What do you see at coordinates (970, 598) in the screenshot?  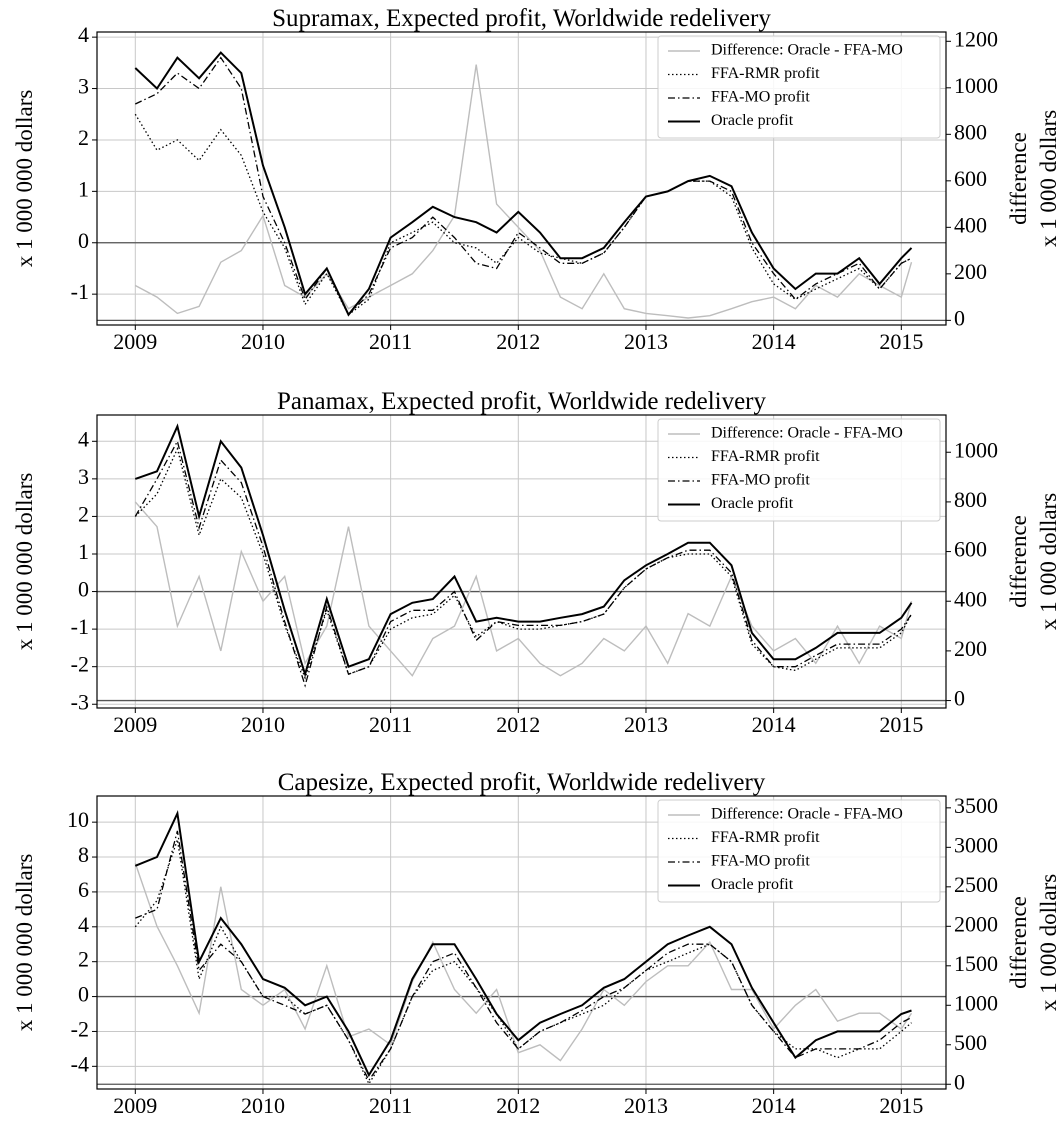 I see `y2-tick-label: 400` at bounding box center [970, 598].